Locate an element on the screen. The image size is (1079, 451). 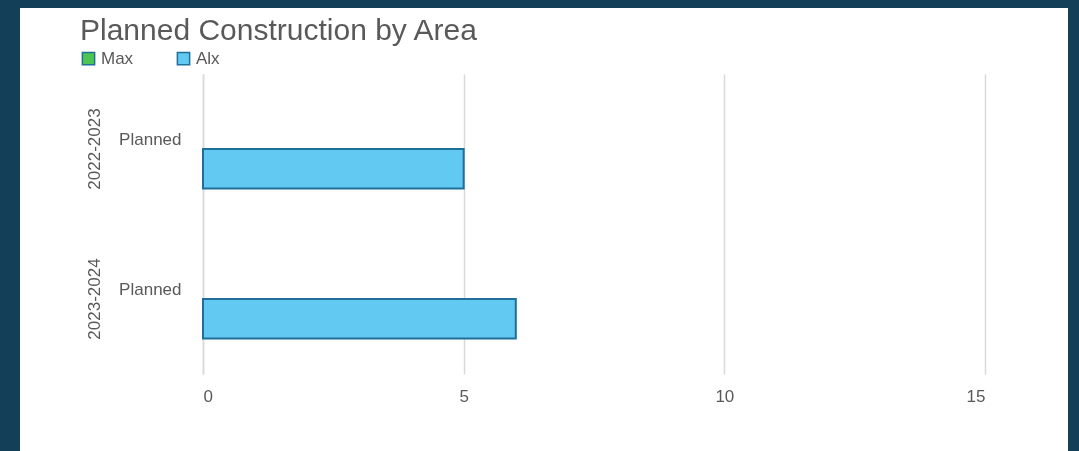
text: 2023-2024 is located at coordinates (94, 299).